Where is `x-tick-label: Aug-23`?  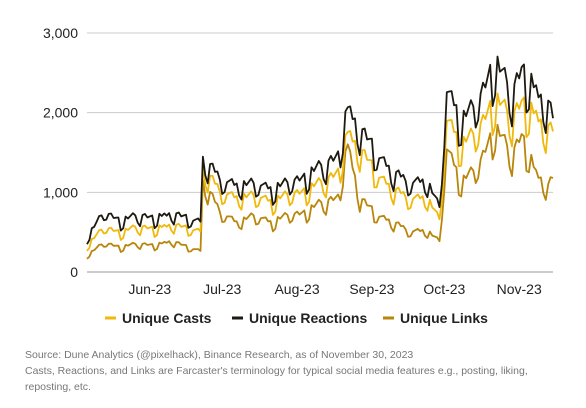
x-tick-label: Aug-23 is located at coordinates (296, 289).